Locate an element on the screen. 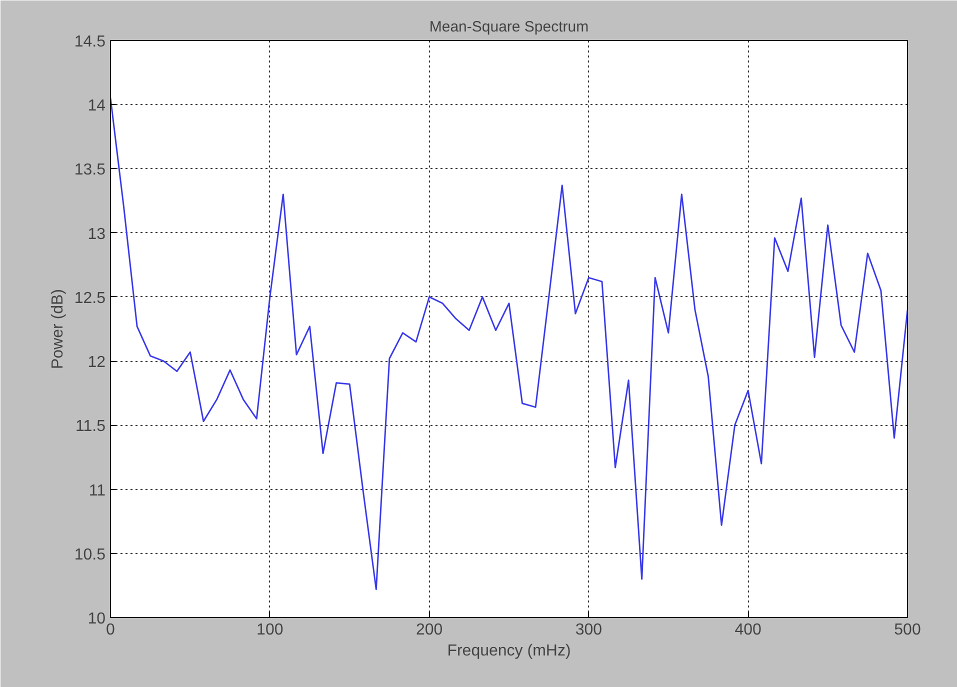 Image resolution: width=957 pixels, height=687 pixels. y-tick-label: 10.5 is located at coordinates (90, 555).